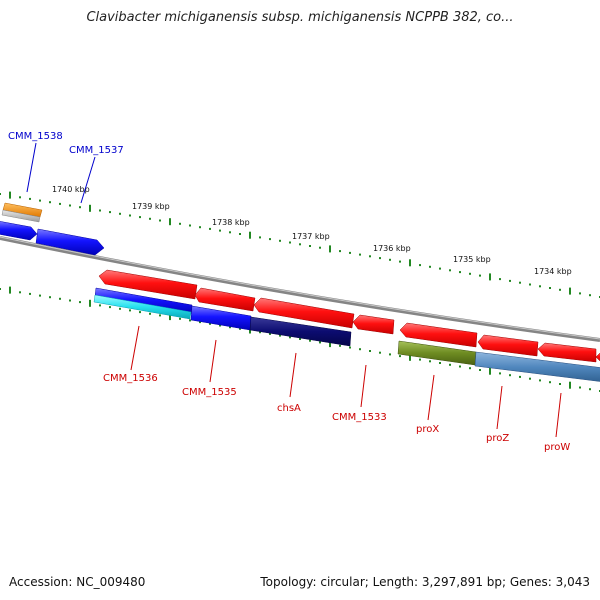  I want to click on gene-cmm1538, so click(19, 231).